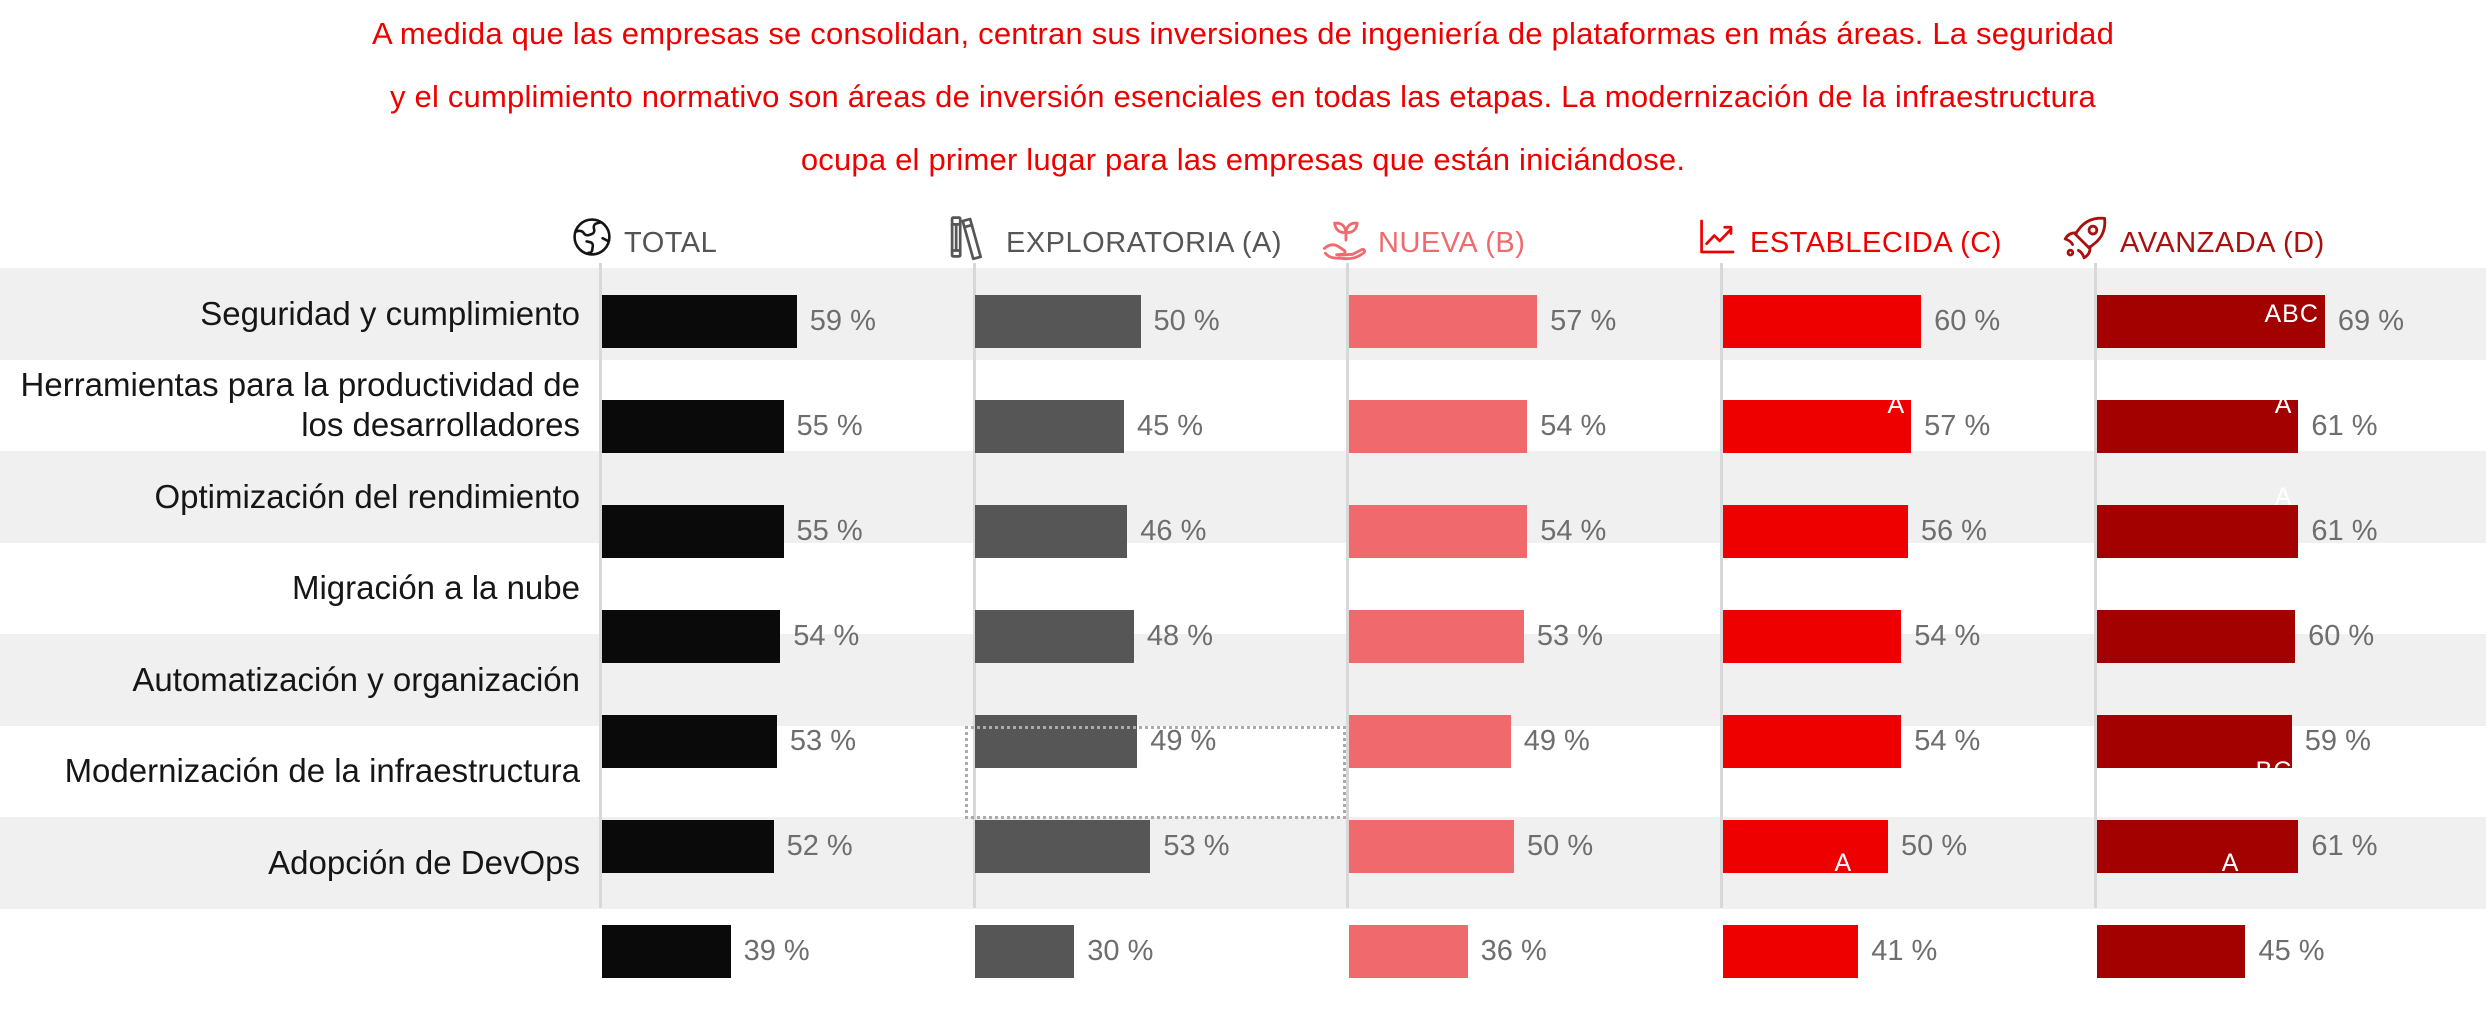 The height and width of the screenshot is (1010, 2486). I want to click on column-header-establecida: ESTABLECIDA (C), so click(1847, 237).